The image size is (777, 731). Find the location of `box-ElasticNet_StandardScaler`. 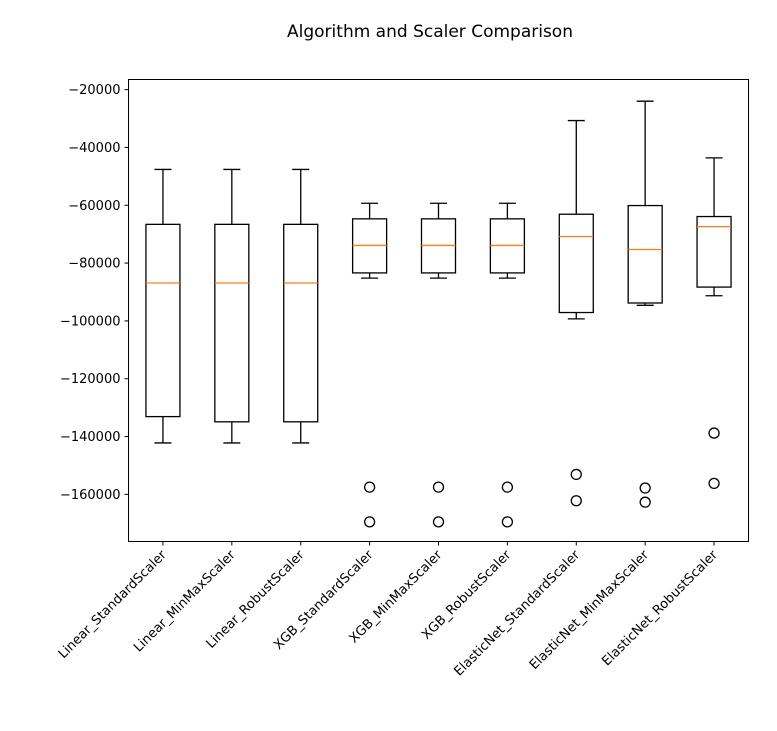

box-ElasticNet_StandardScaler is located at coordinates (576, 313).